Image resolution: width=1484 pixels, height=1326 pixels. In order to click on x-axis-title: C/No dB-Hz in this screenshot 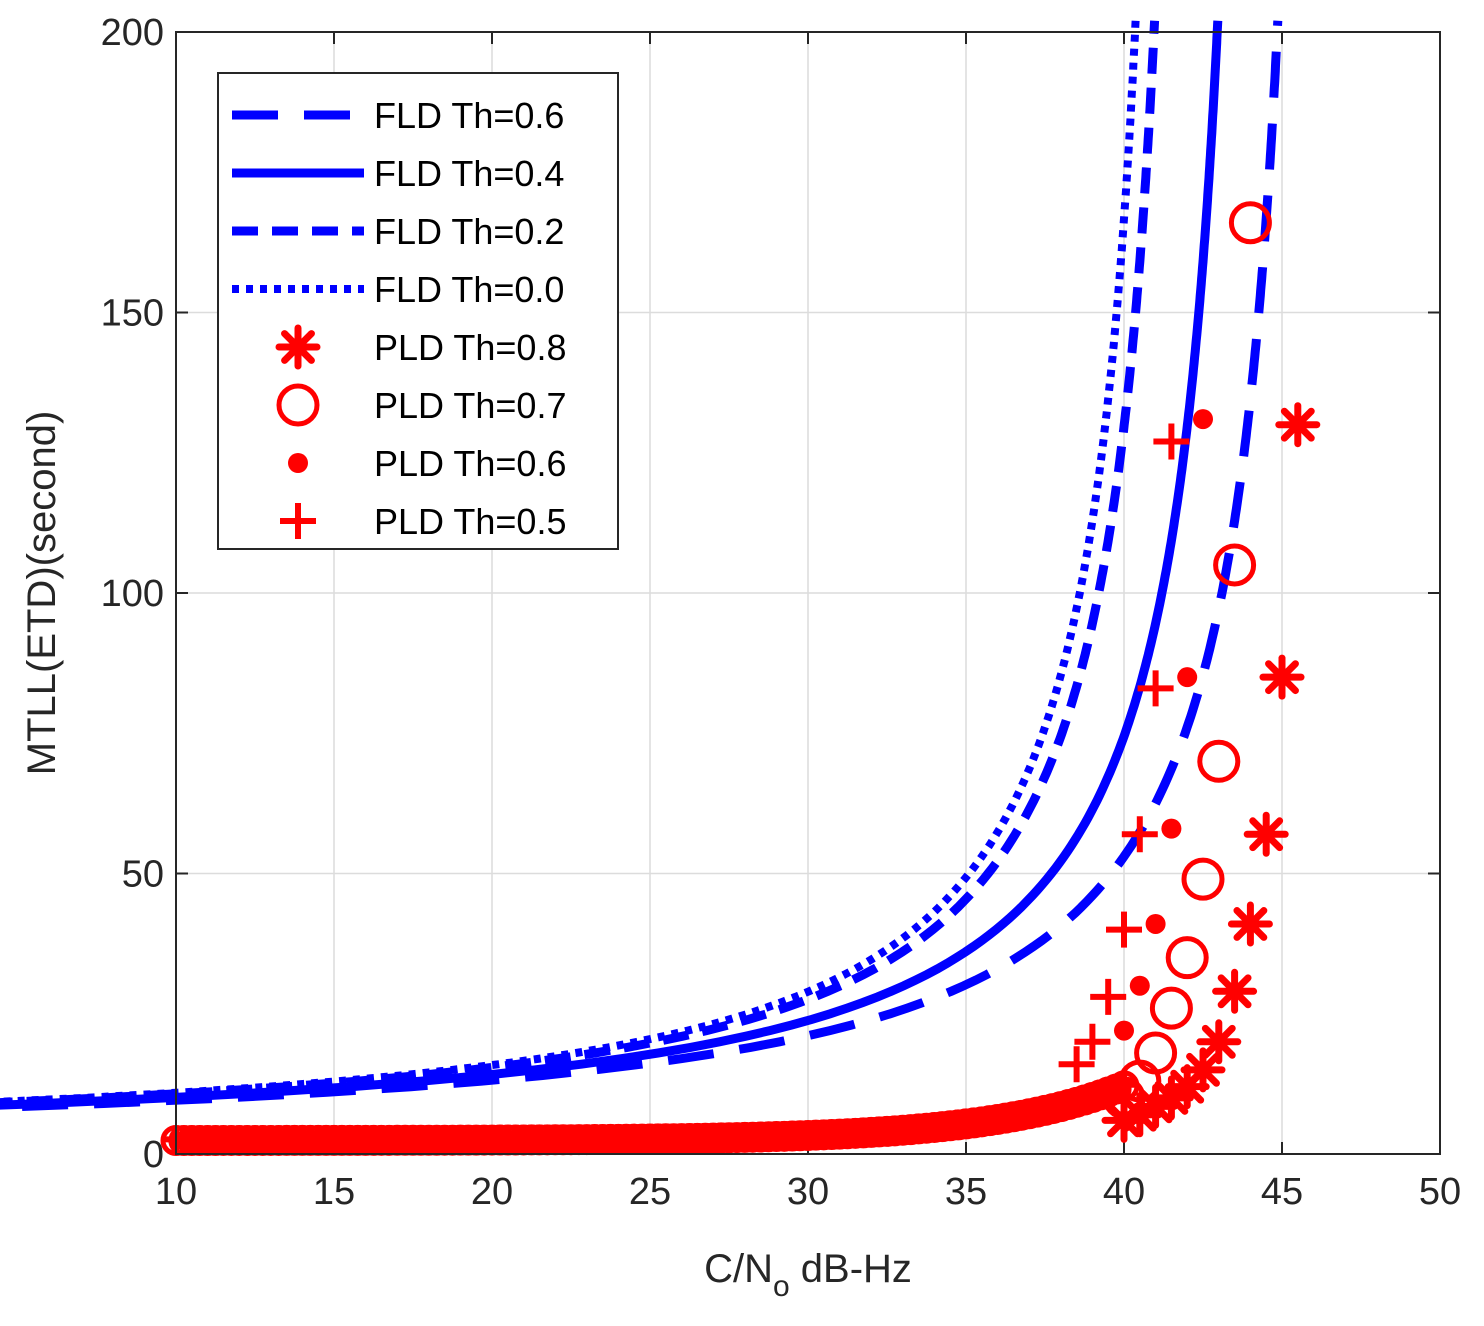, I will do `click(808, 1275)`.